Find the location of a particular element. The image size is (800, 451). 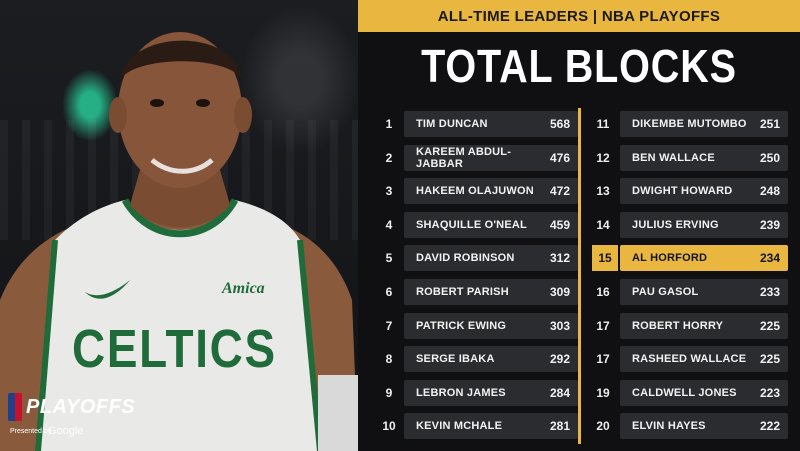

player-entry: DWIGHT HOWARD 248 is located at coordinates (704, 191).